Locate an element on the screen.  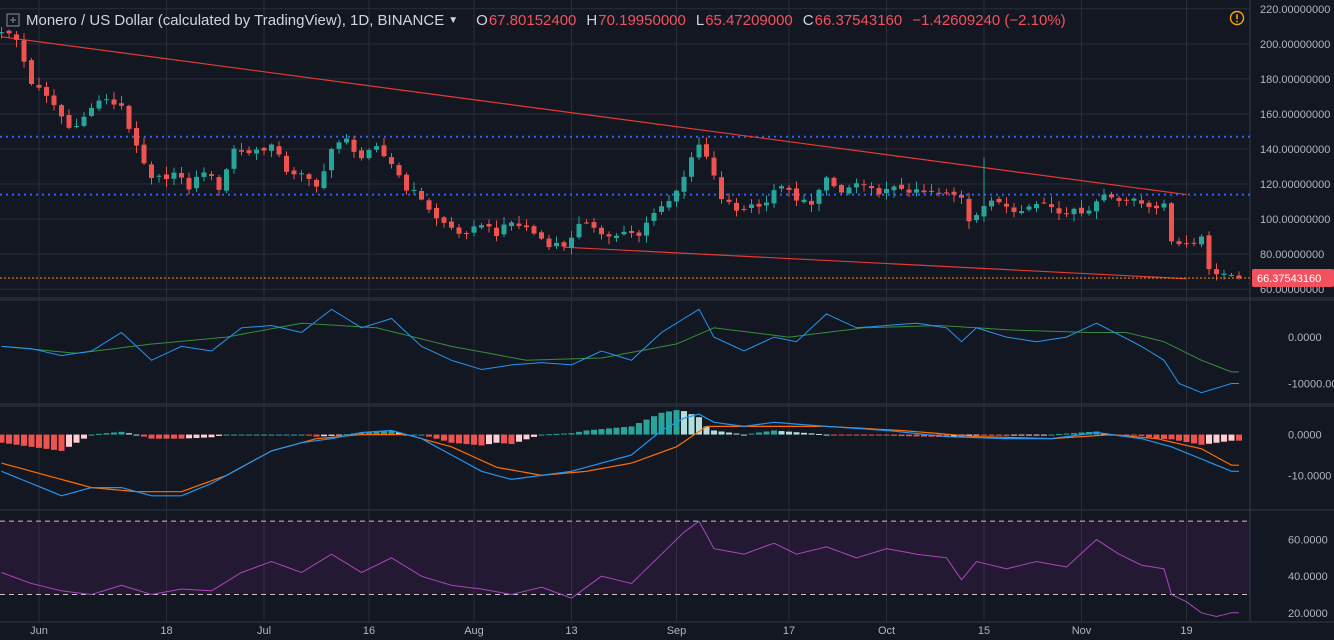
collapse-legend-icon is located at coordinates (13, 20).